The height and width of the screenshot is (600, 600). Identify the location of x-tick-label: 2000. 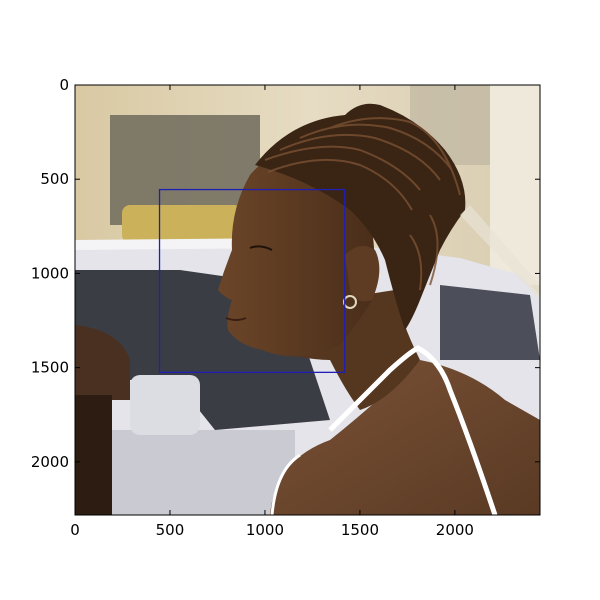
(455, 530).